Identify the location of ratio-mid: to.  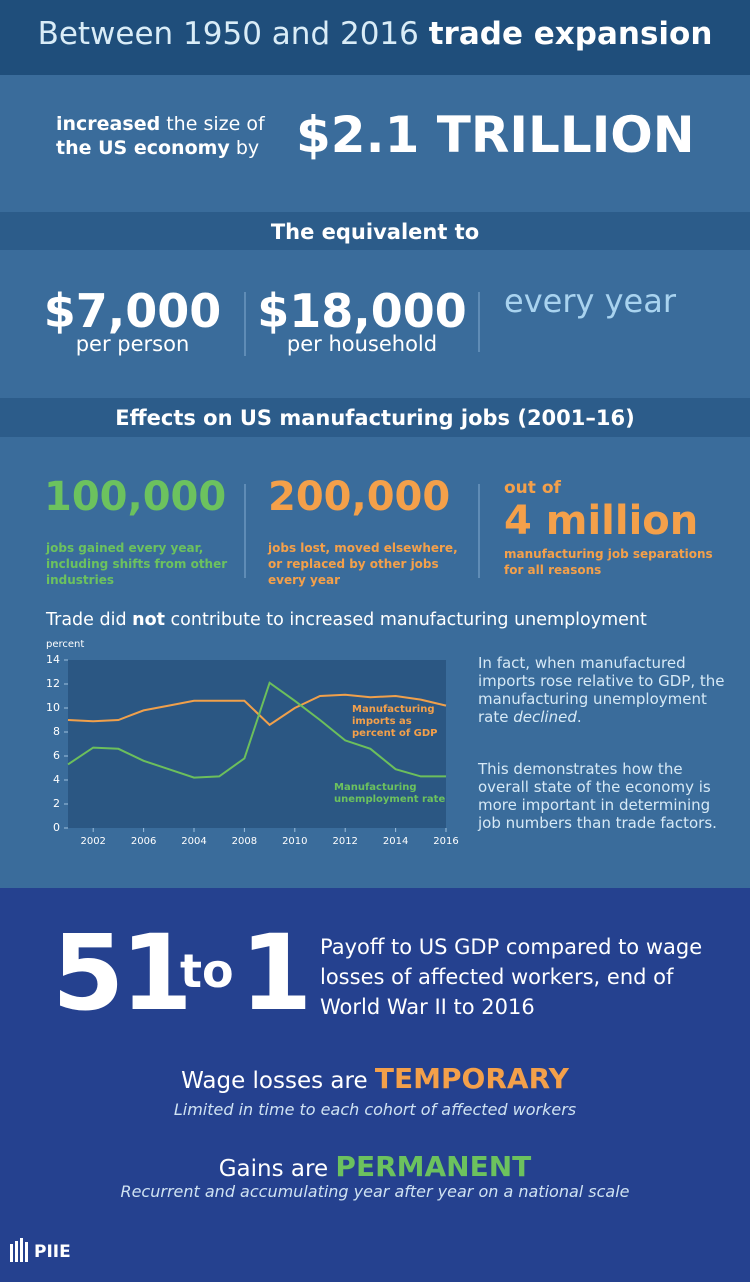
(207, 971).